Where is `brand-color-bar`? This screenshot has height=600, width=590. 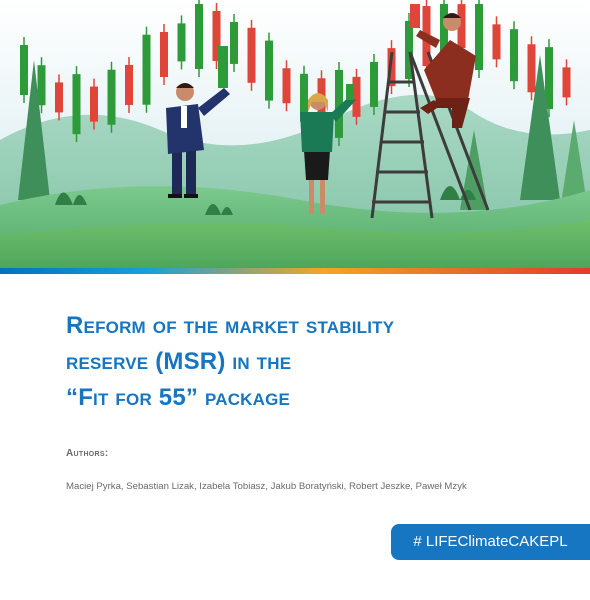 brand-color-bar is located at coordinates (295, 271).